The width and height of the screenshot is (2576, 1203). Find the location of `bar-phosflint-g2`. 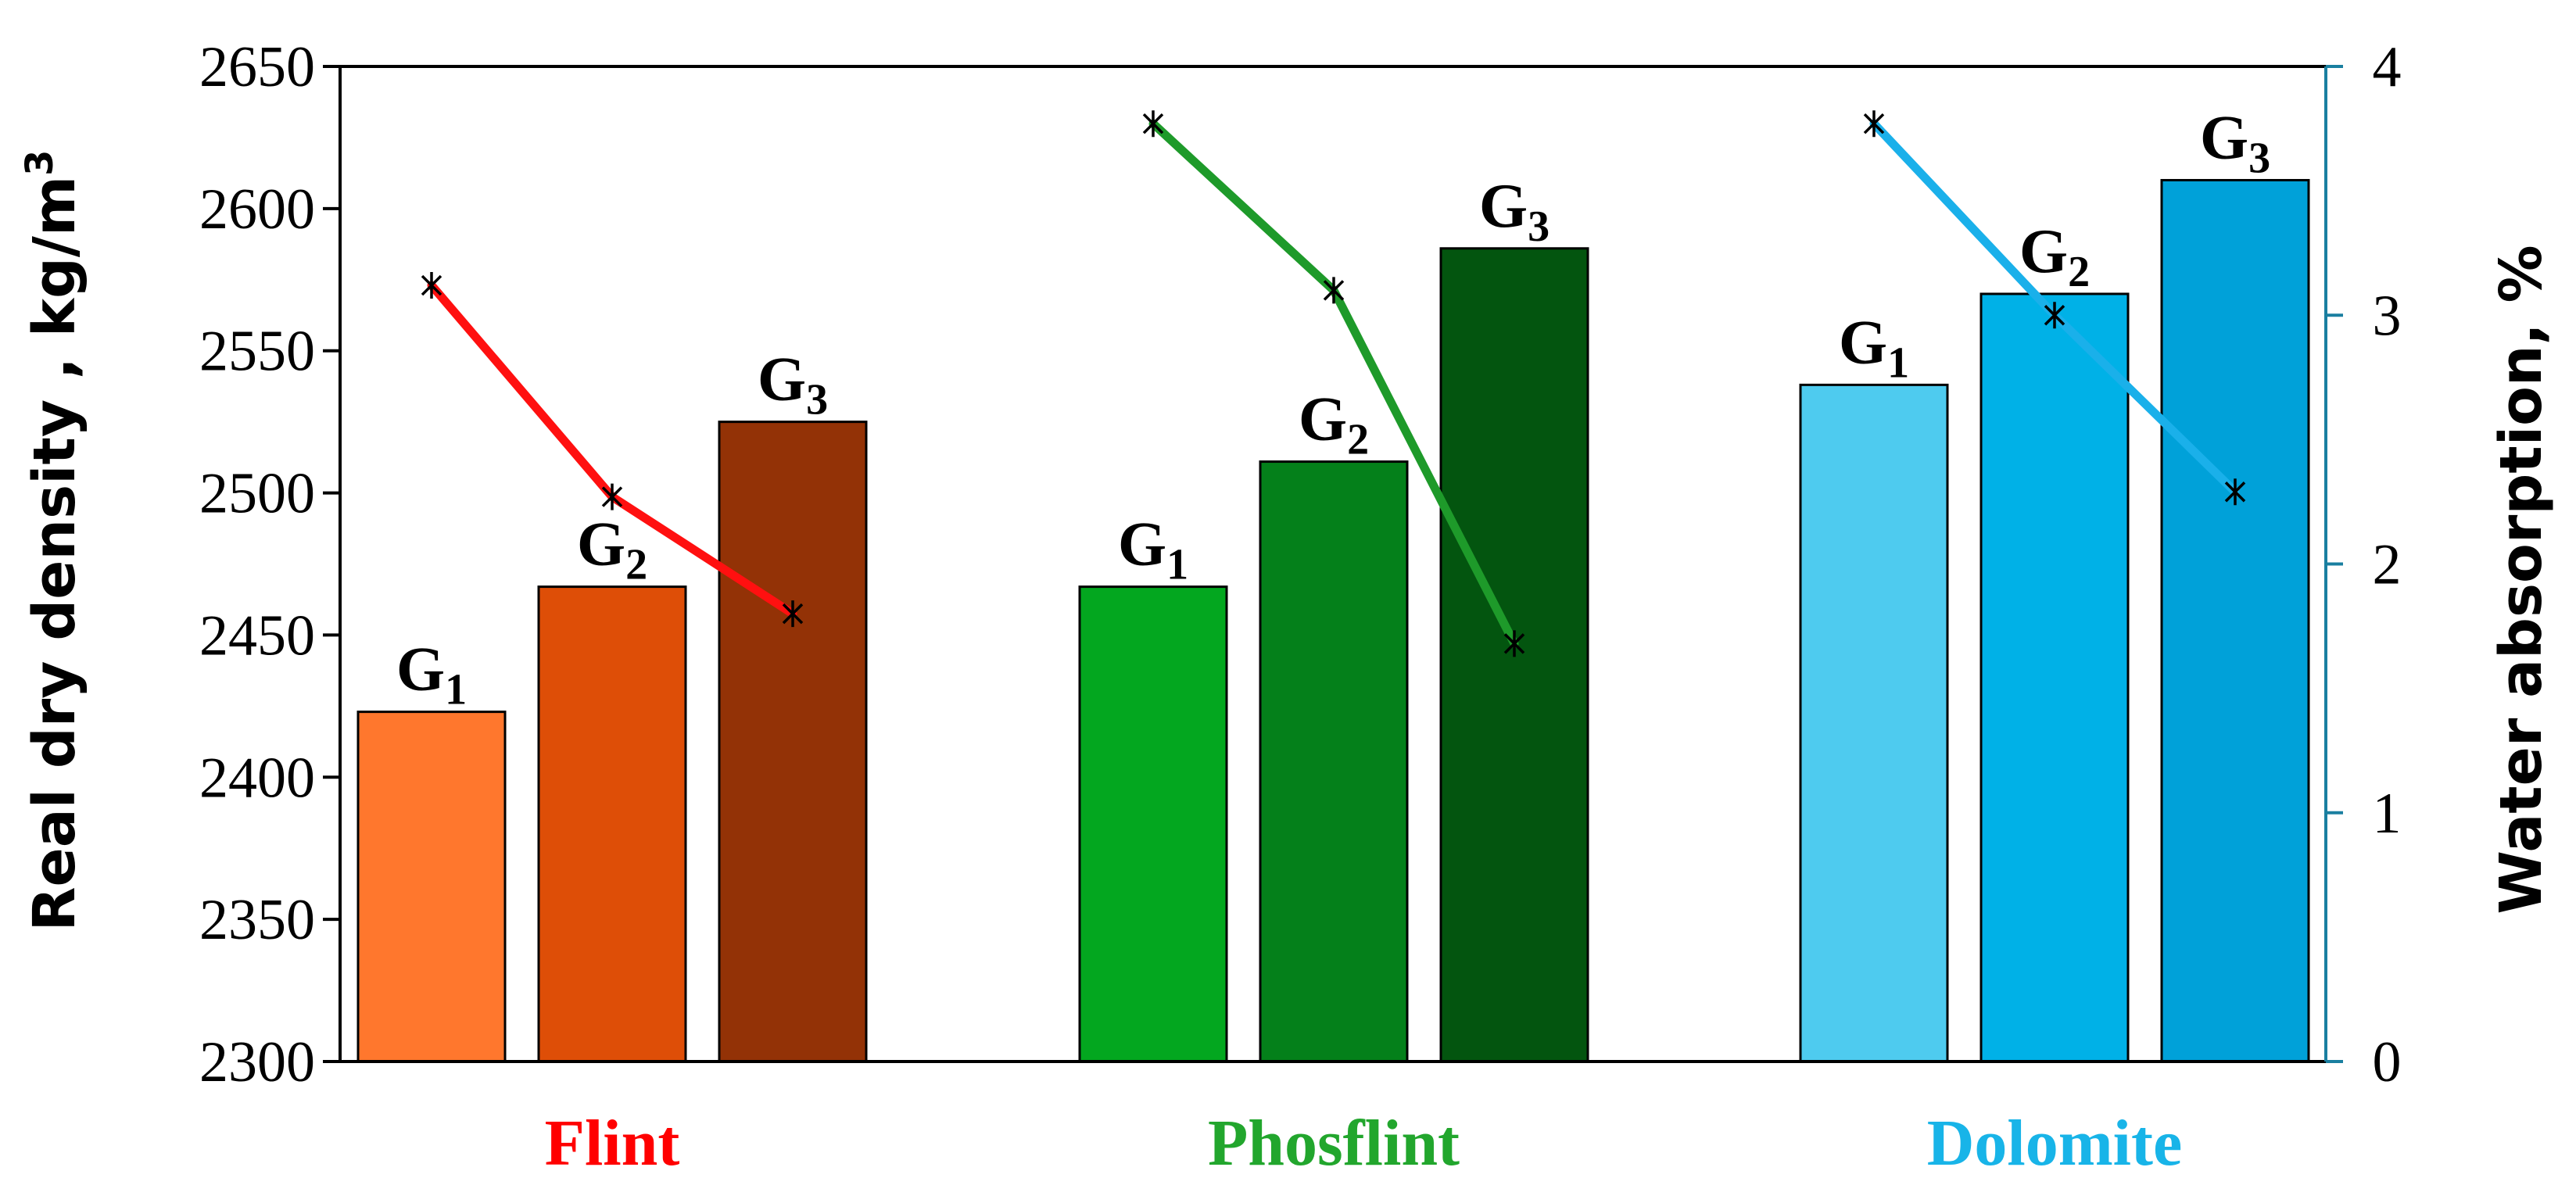

bar-phosflint-g2 is located at coordinates (1334, 761).